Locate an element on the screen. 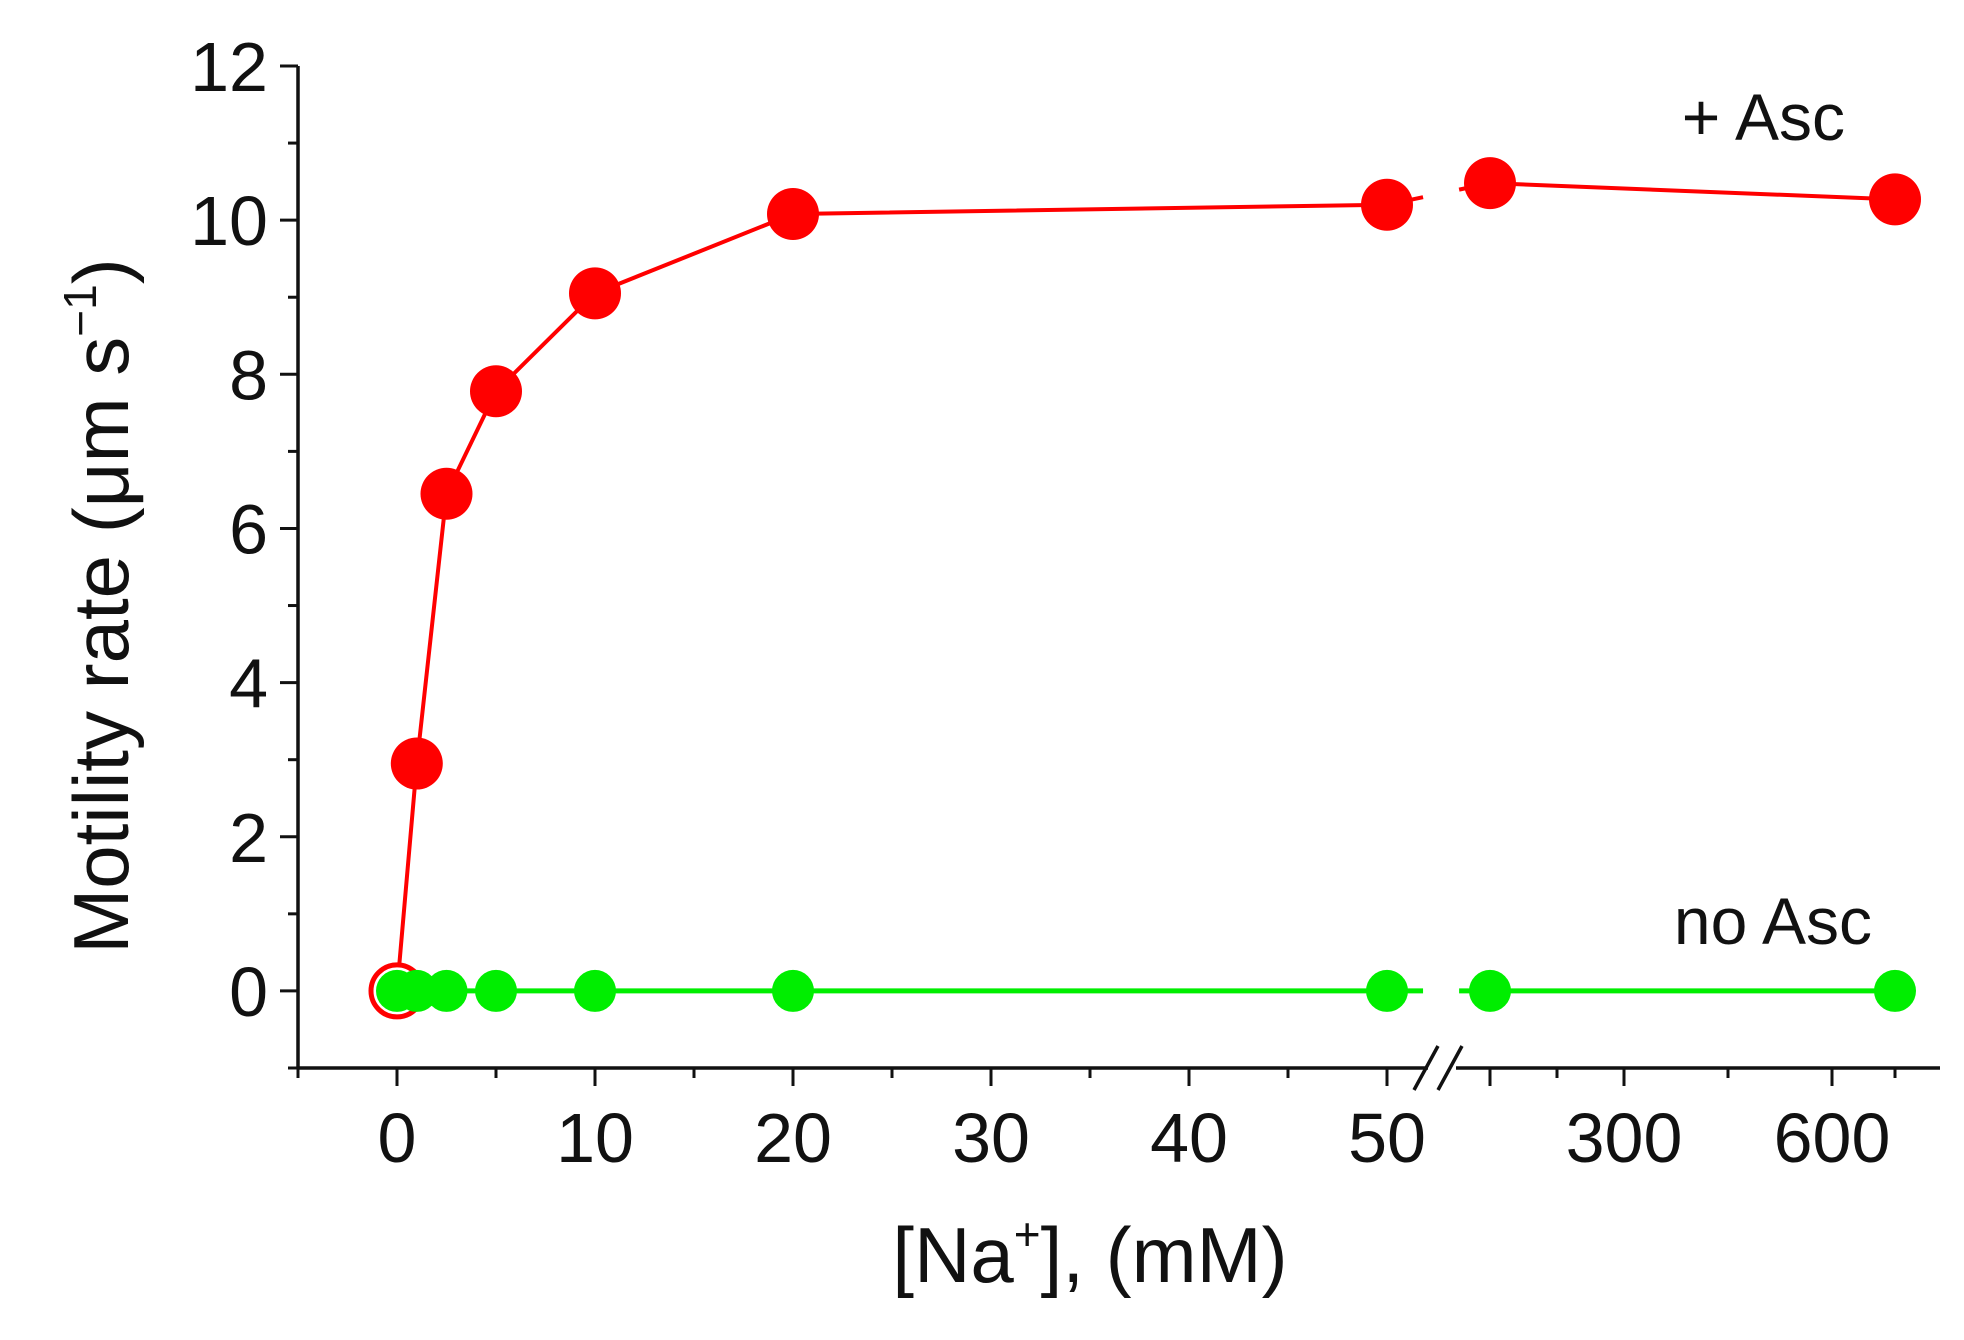 The width and height of the screenshot is (1964, 1340). series-line is located at coordinates (1692, 191).